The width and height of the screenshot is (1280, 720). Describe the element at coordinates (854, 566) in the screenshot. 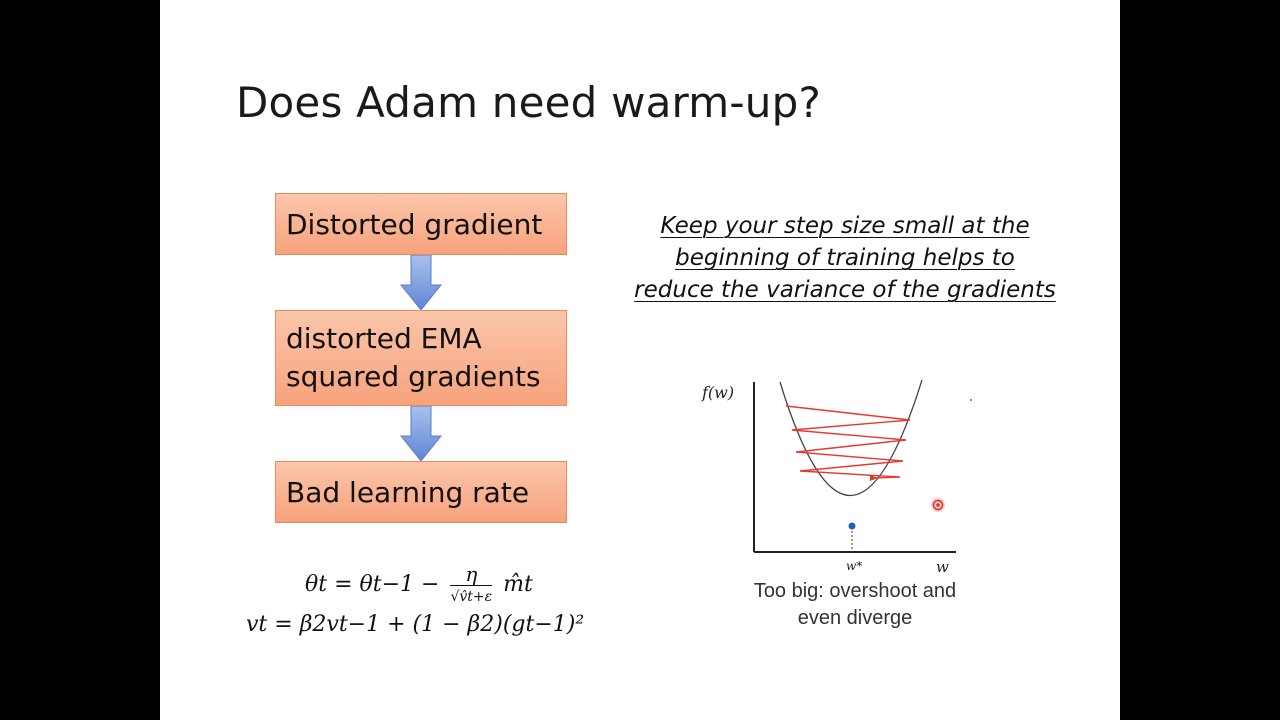

I see `min-label: w*` at that location.